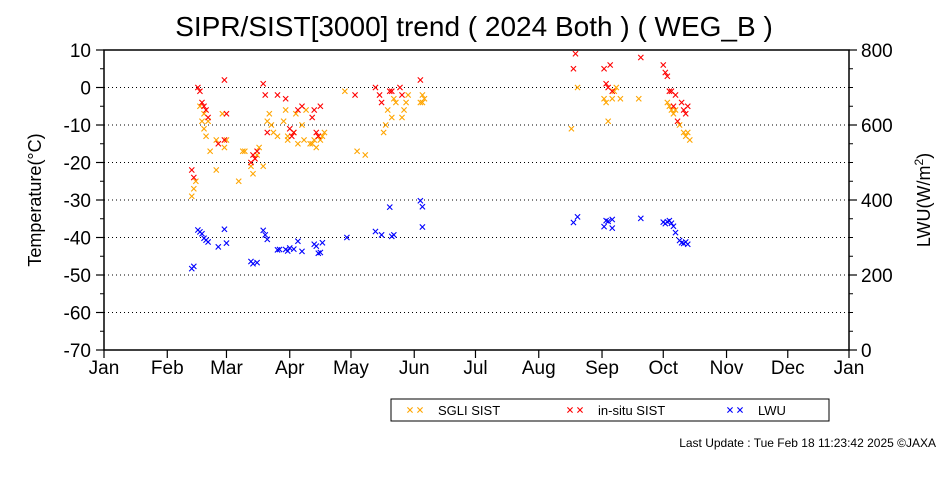 The image size is (950, 480). I want to click on y-tick-label: -40, so click(77, 239).